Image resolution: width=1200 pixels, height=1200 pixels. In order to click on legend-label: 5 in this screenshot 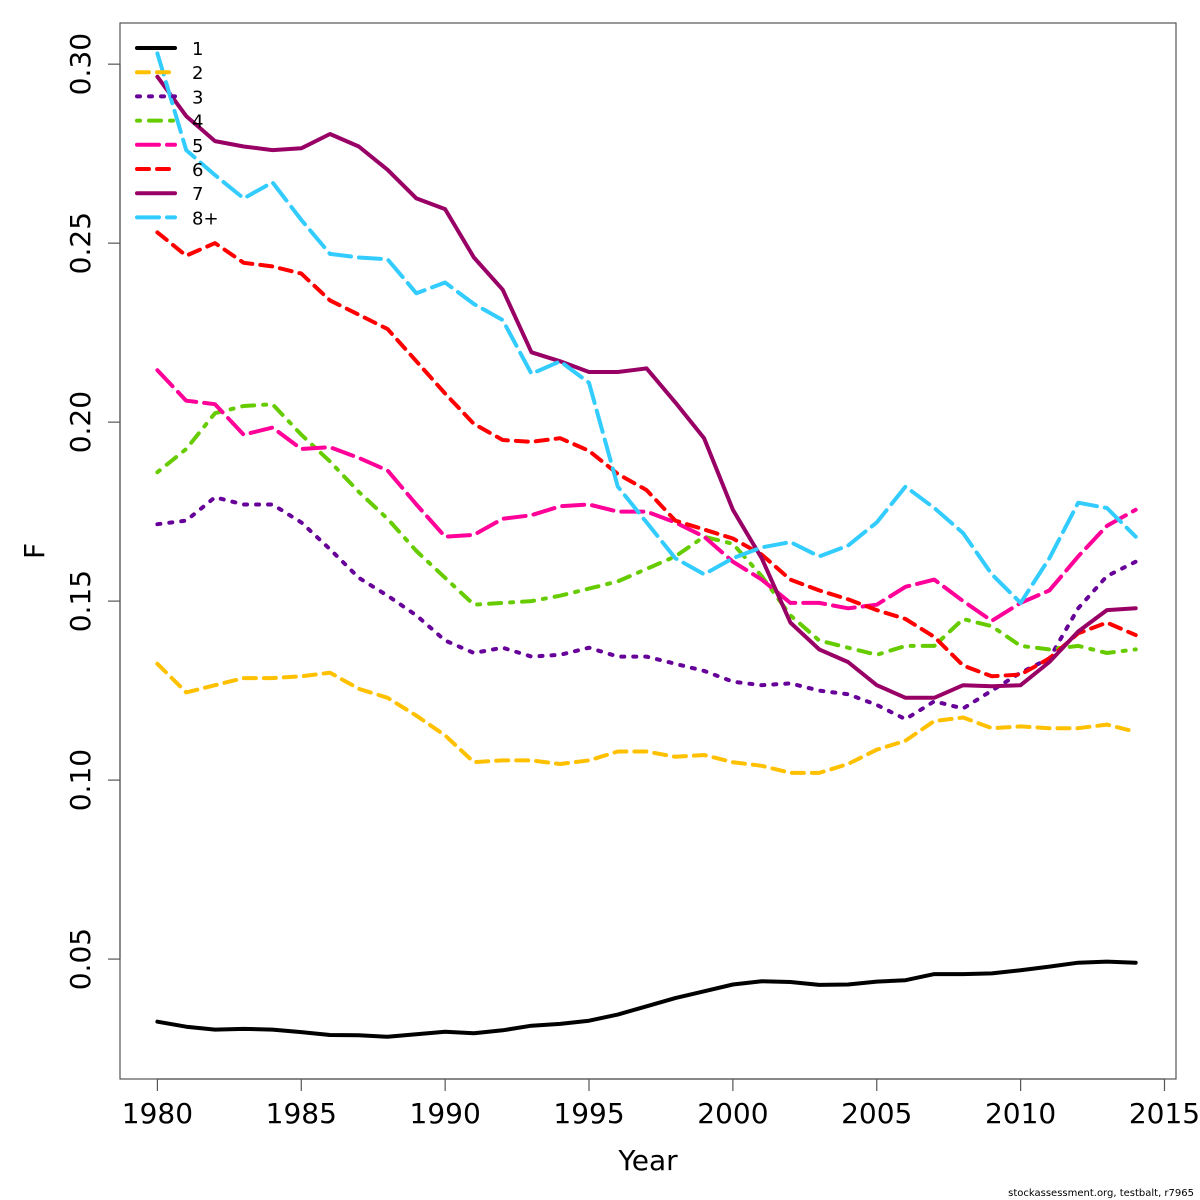, I will do `click(197, 146)`.